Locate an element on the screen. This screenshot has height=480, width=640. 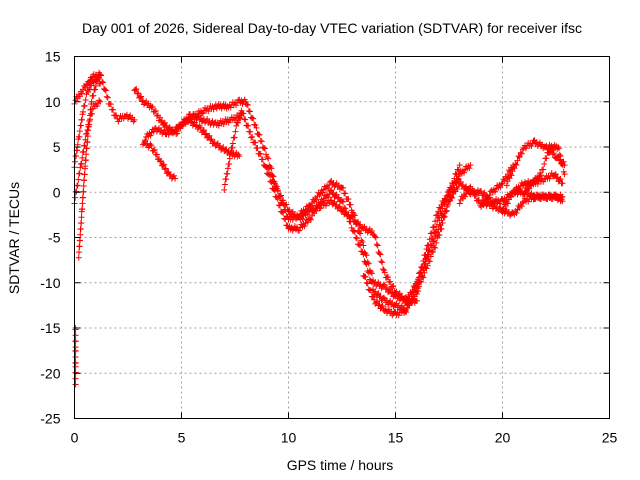
y-tick-label: 10 is located at coordinates (53, 102).